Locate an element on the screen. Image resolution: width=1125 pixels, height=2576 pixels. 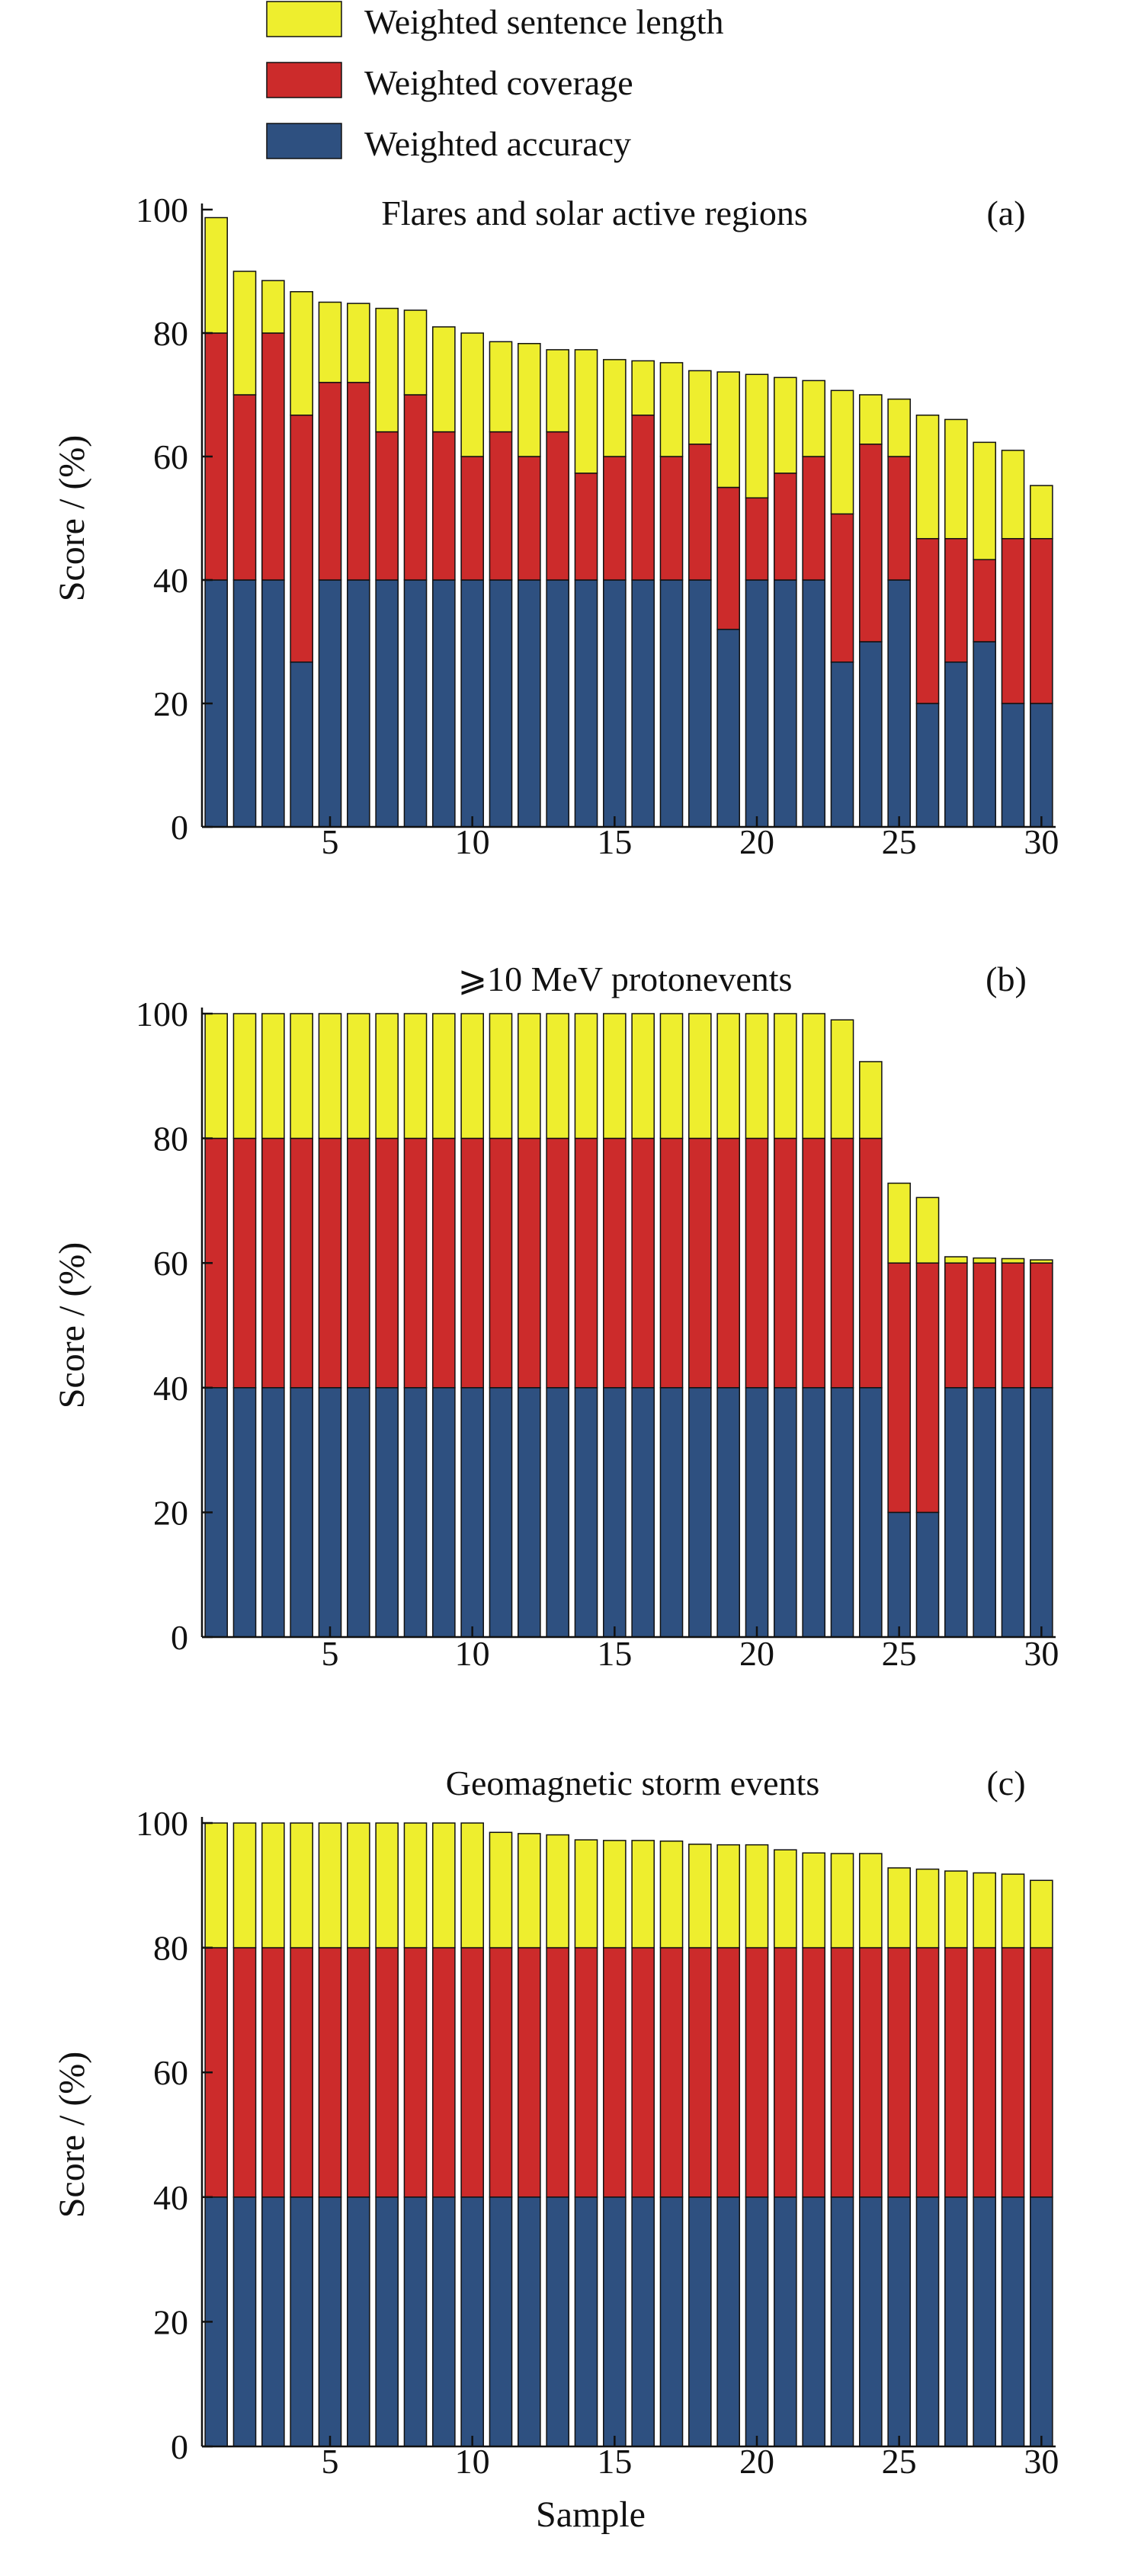
chart-title: ⩾10 MeV protonevents is located at coordinates (625, 979).